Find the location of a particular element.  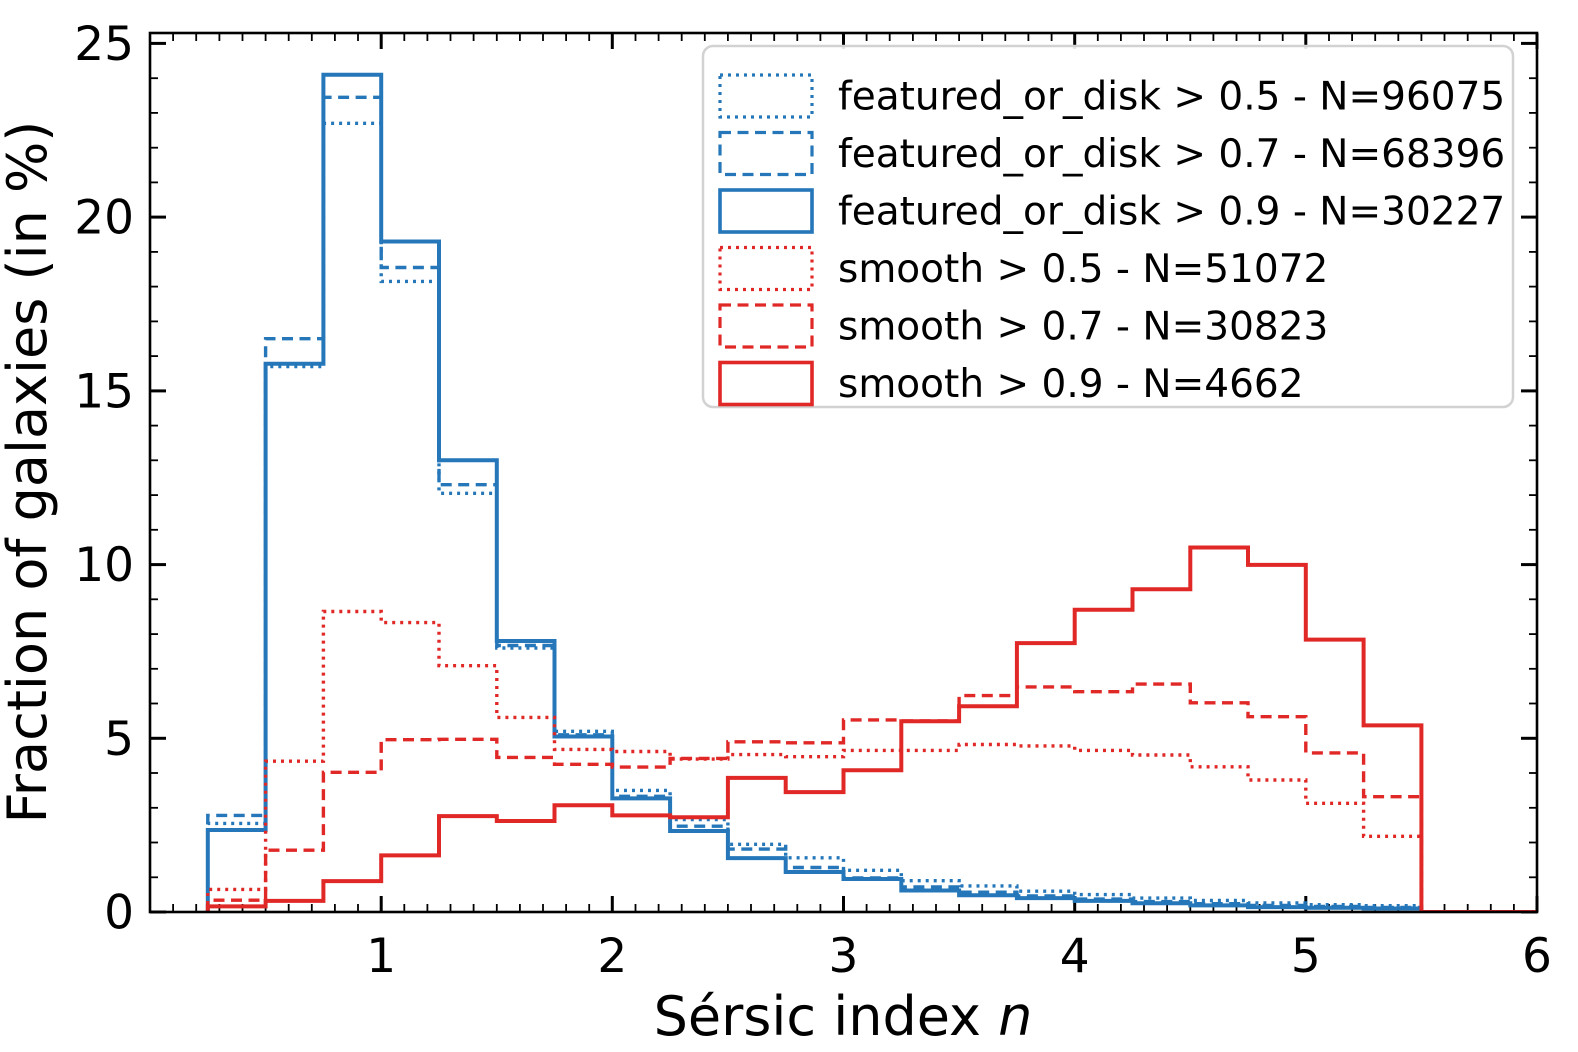

y-tick-label: 20 is located at coordinates (104, 218).